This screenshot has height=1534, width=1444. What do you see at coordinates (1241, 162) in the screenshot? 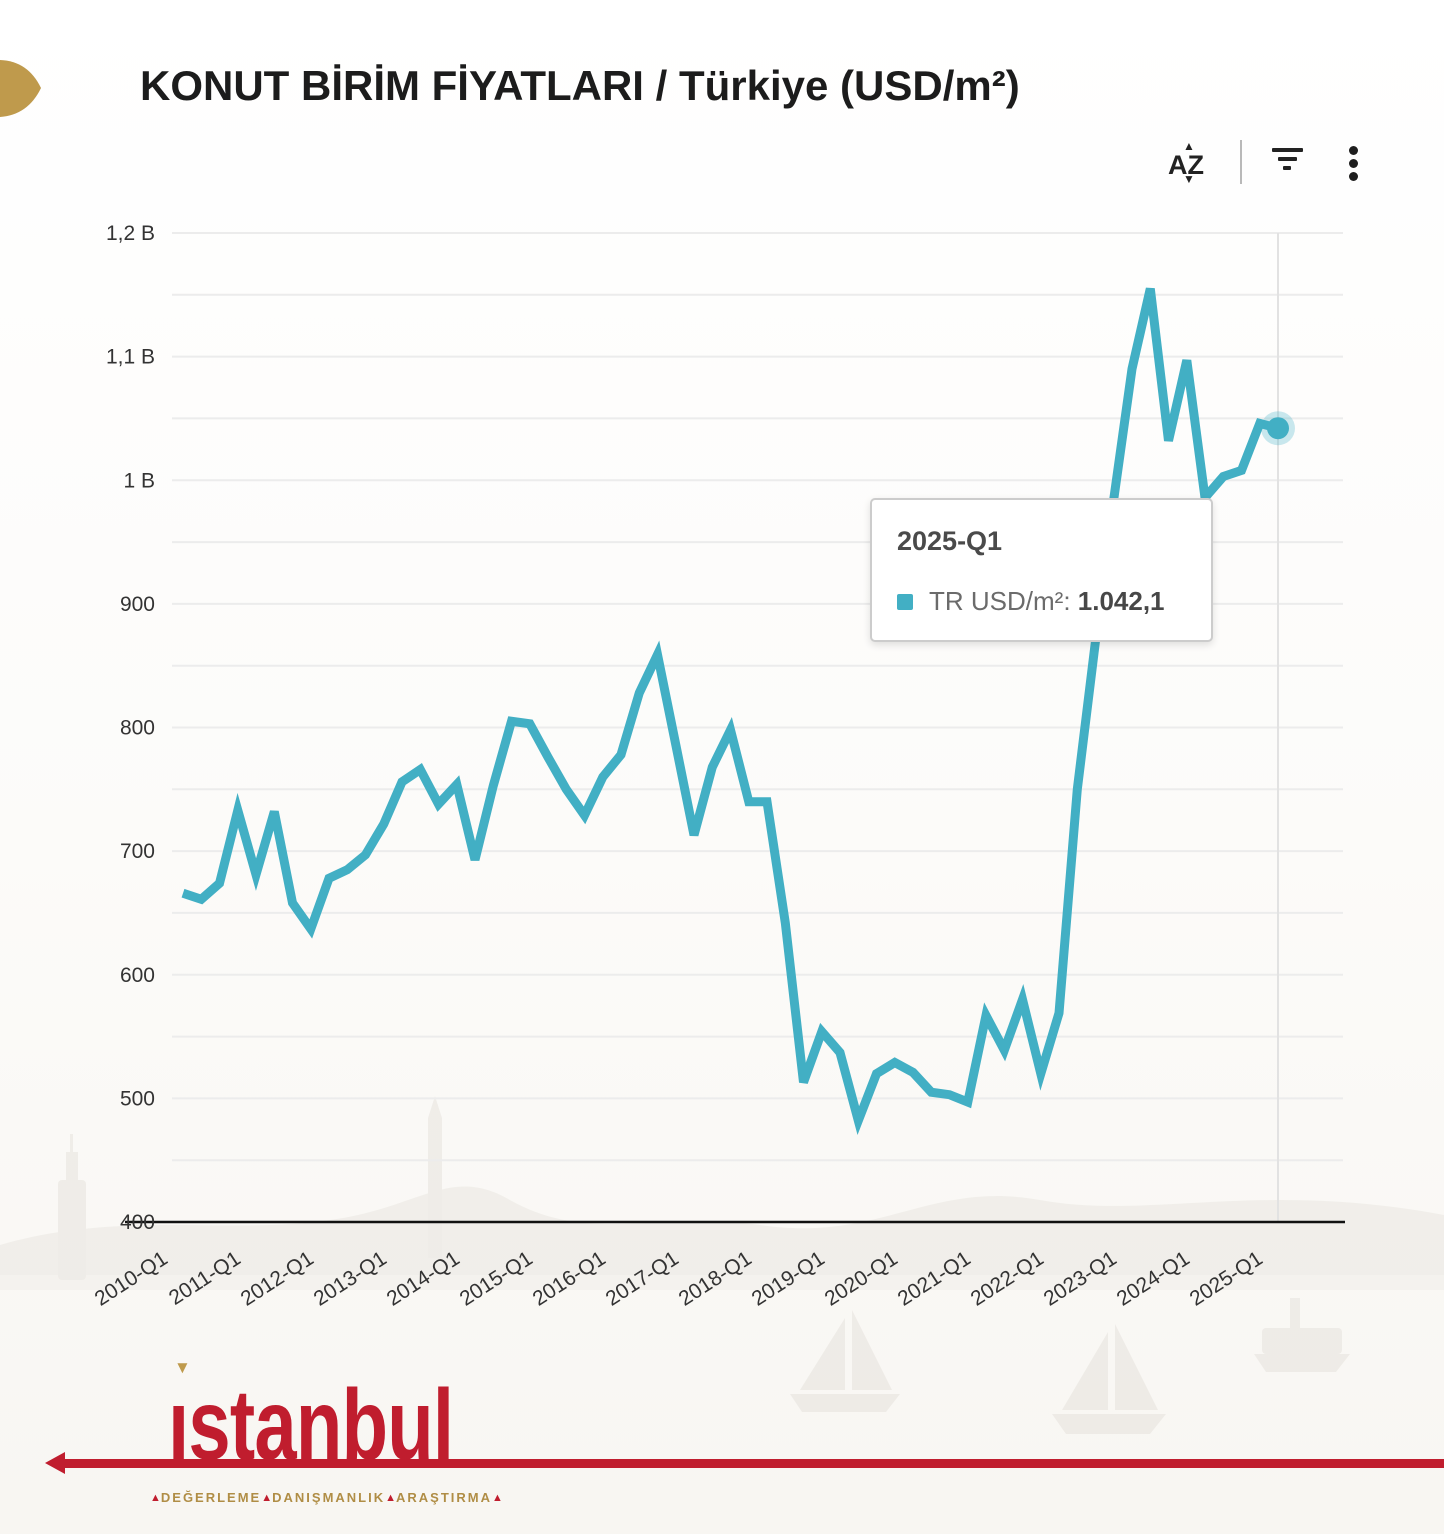
I see `toolbar-divider` at bounding box center [1241, 162].